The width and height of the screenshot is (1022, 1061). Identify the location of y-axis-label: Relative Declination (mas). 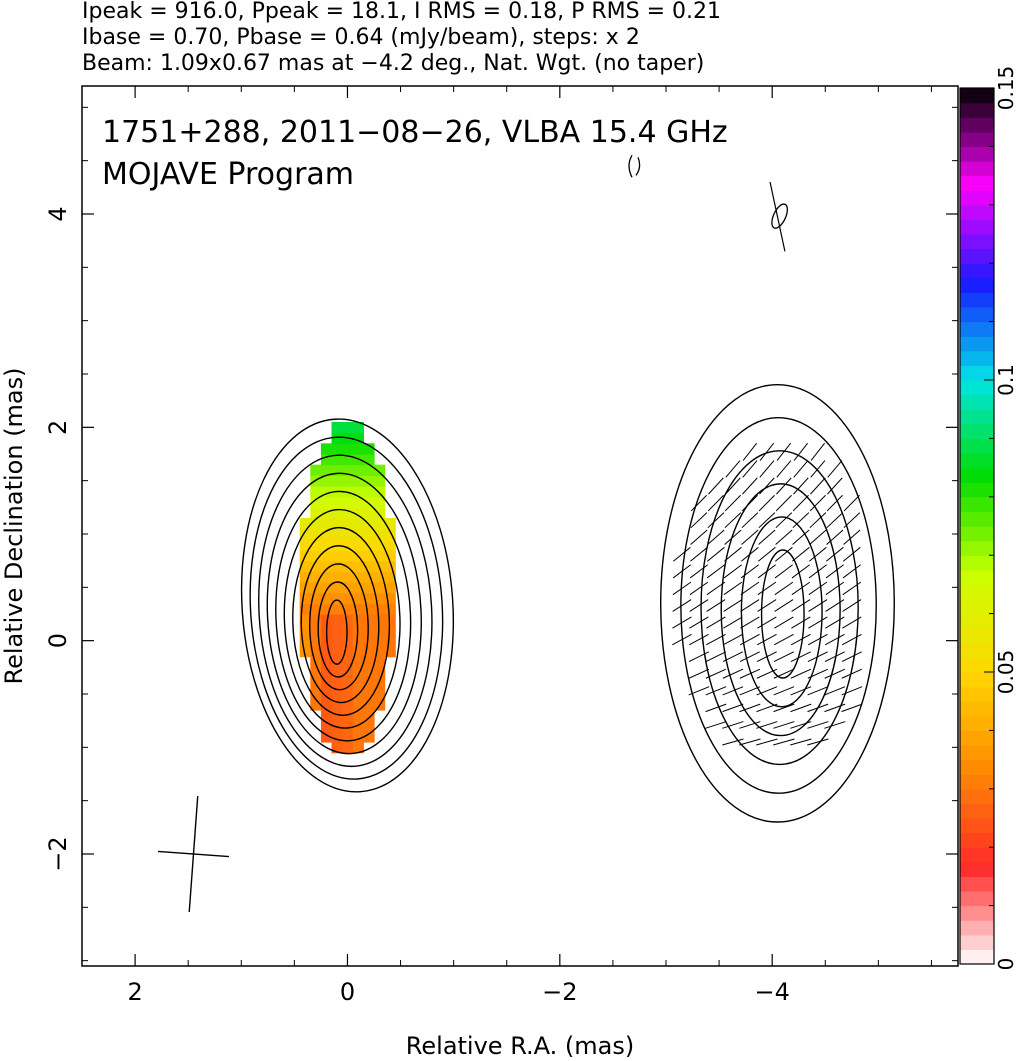
(14, 525).